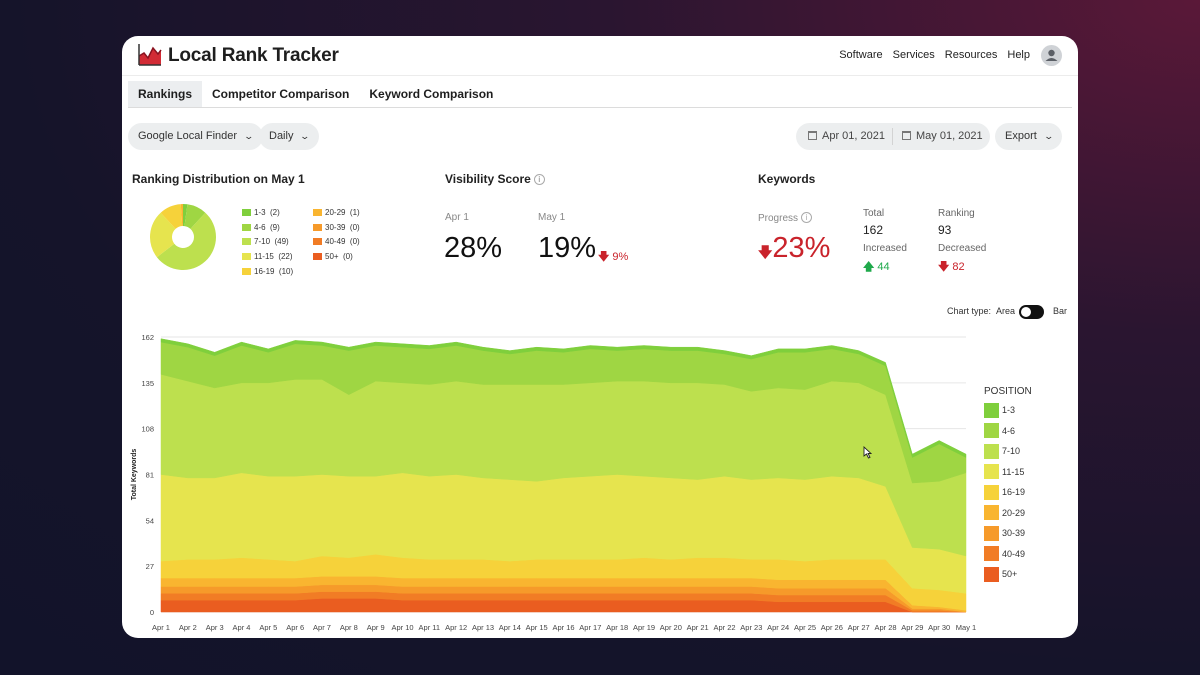 Image resolution: width=1200 pixels, height=675 pixels. What do you see at coordinates (147, 383) in the screenshot?
I see `y-tick-label: 135` at bounding box center [147, 383].